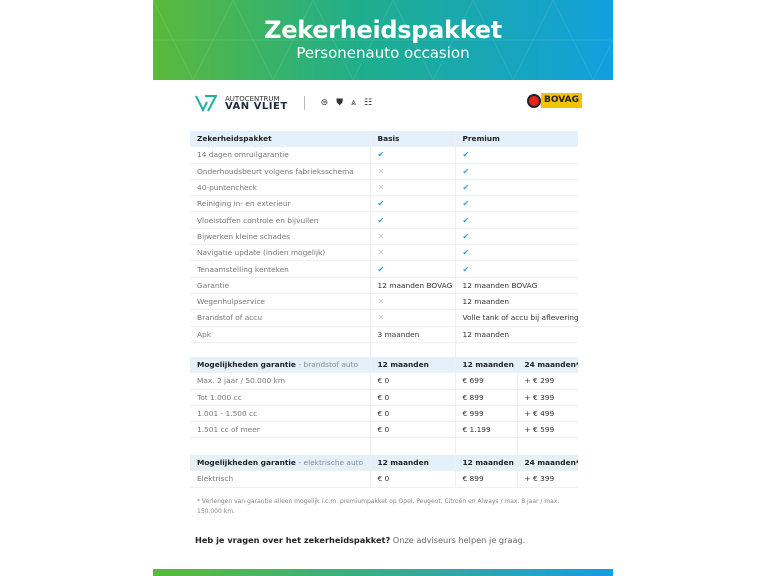 The height and width of the screenshot is (576, 768). What do you see at coordinates (547, 430) in the screenshot?
I see `price-cell: + € 599` at bounding box center [547, 430].